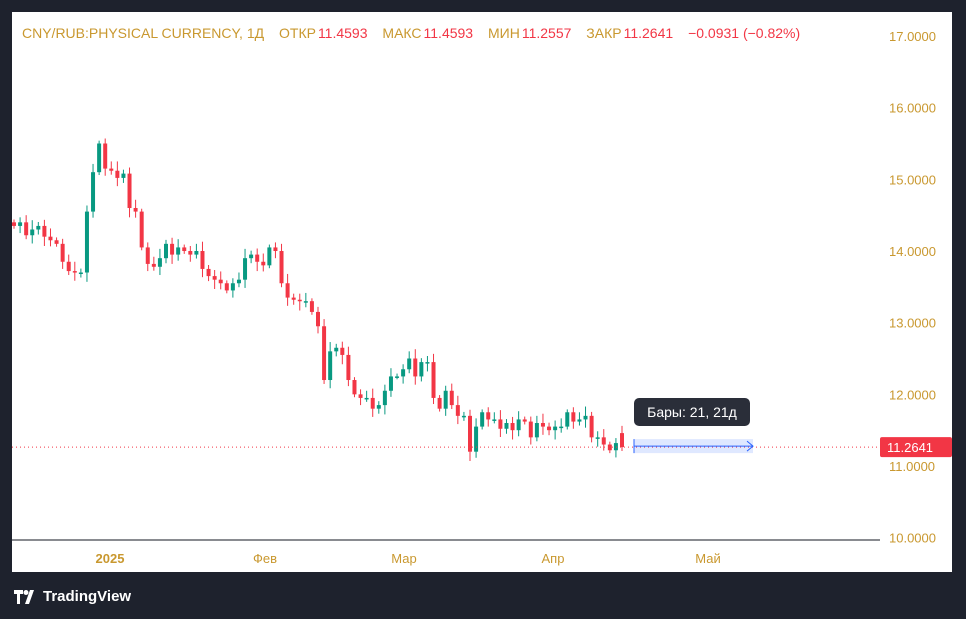  I want to click on time-tick-label: 2025, so click(110, 558).